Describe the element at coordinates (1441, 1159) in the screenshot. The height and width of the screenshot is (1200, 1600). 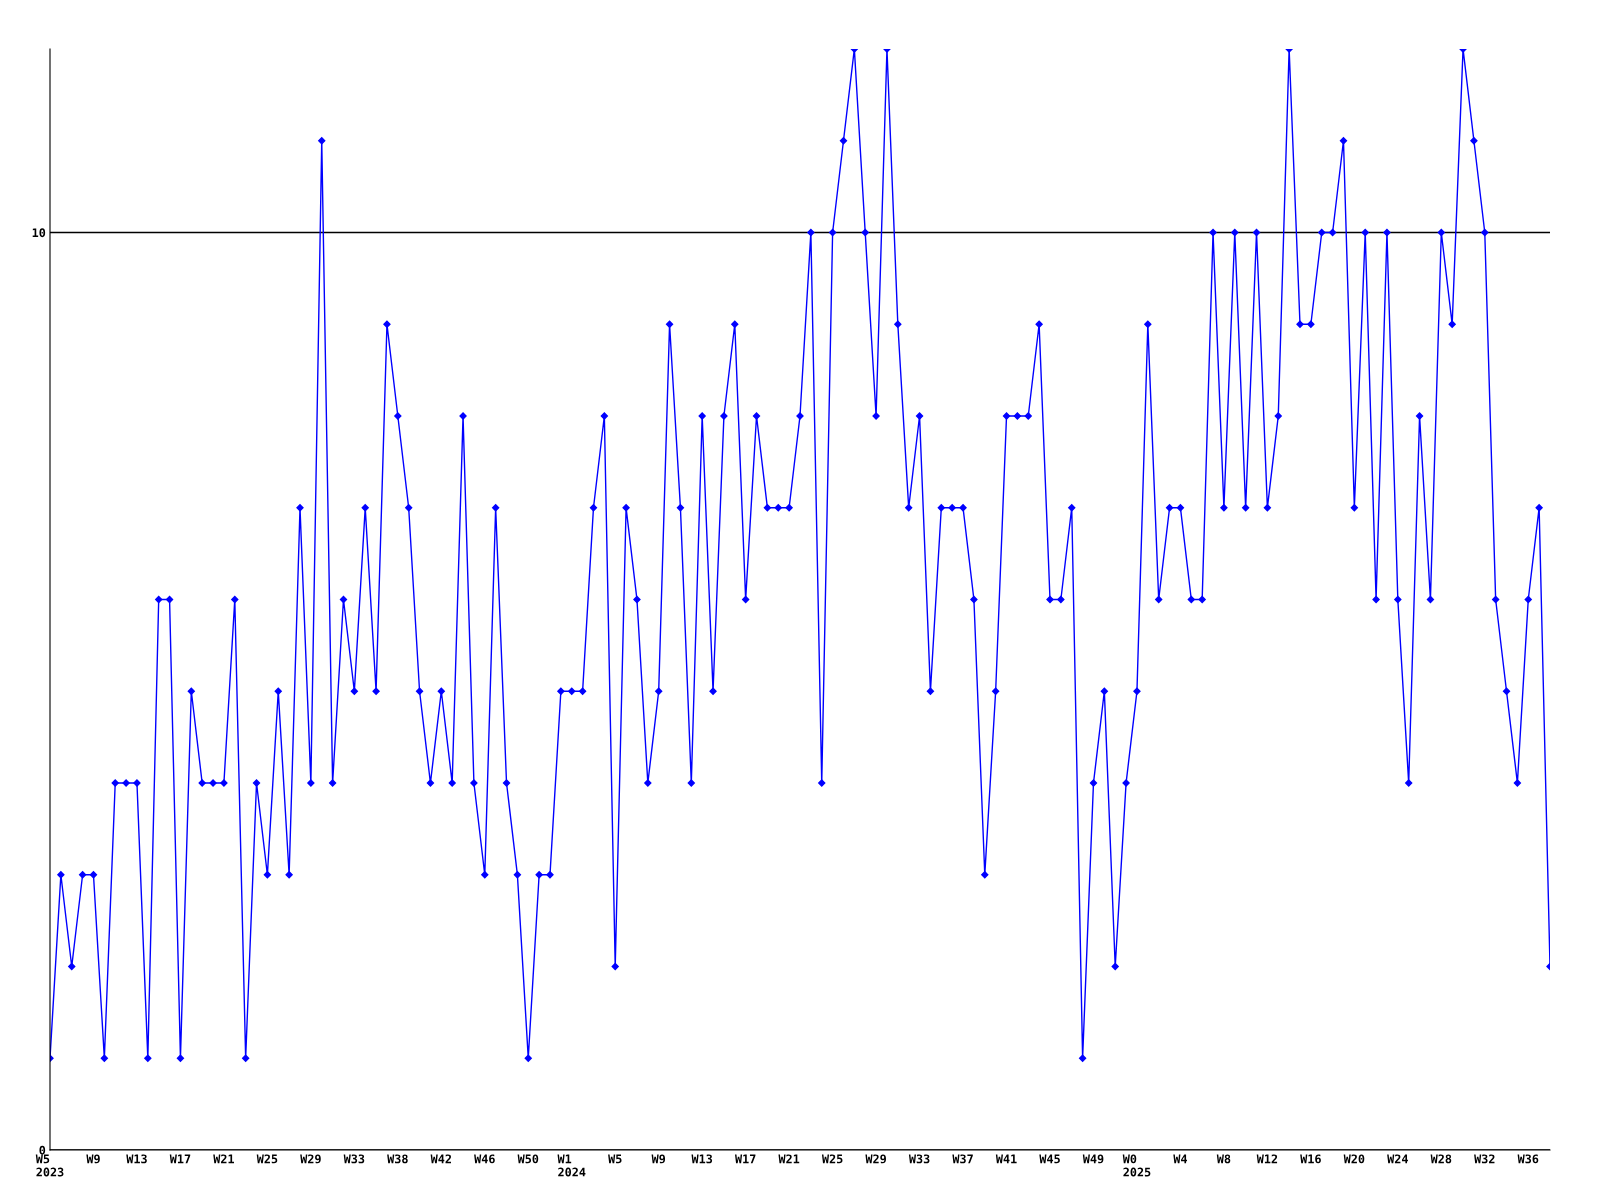
I see `x-tick-label: W28` at that location.